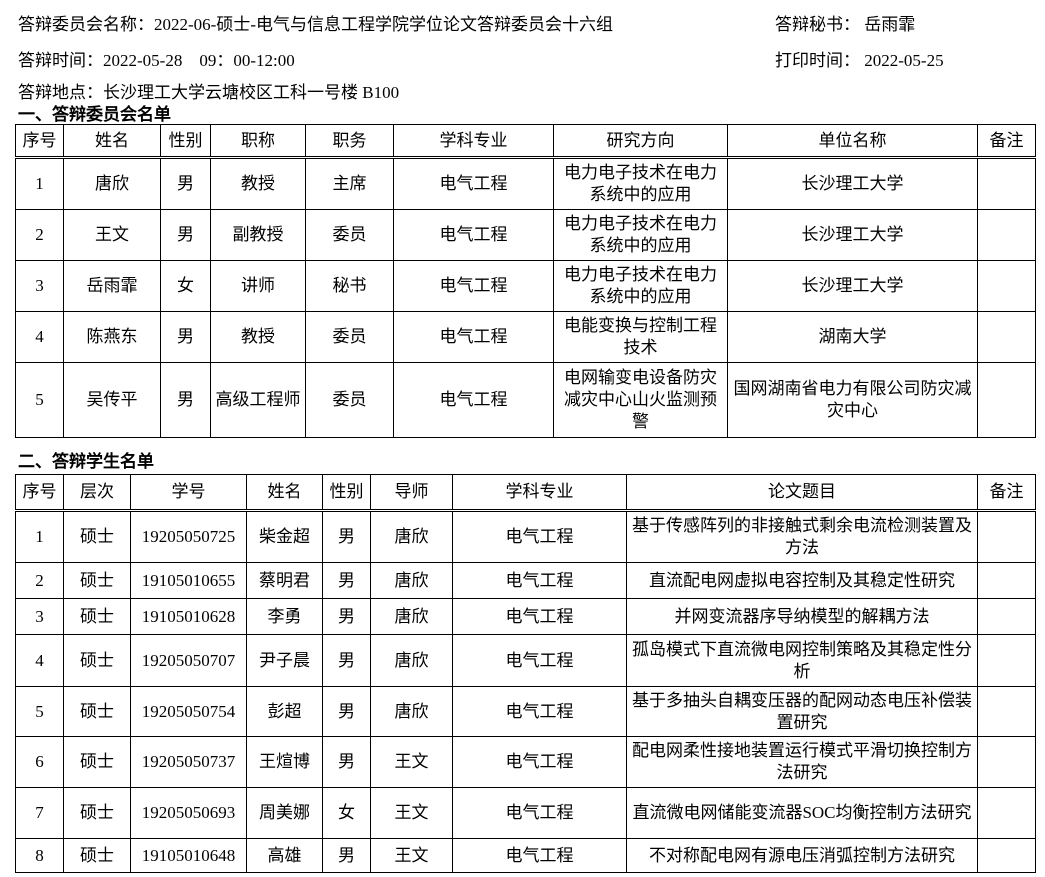 This screenshot has width=1045, height=877. What do you see at coordinates (640, 141) in the screenshot?
I see `column-header: 研究方向` at bounding box center [640, 141].